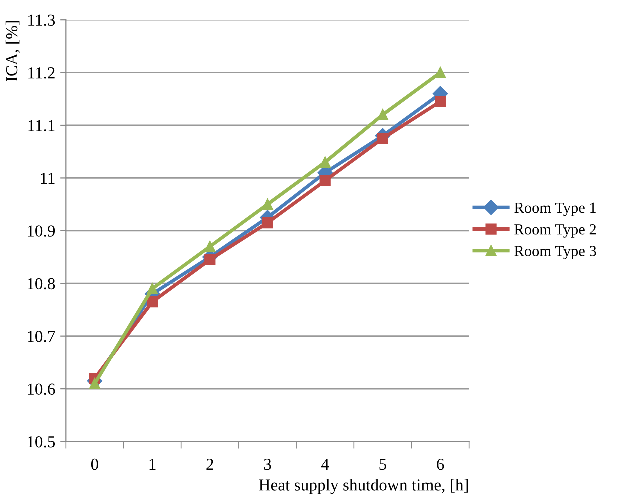  Describe the element at coordinates (42, 336) in the screenshot. I see `y-tick-label: 10.7` at that location.